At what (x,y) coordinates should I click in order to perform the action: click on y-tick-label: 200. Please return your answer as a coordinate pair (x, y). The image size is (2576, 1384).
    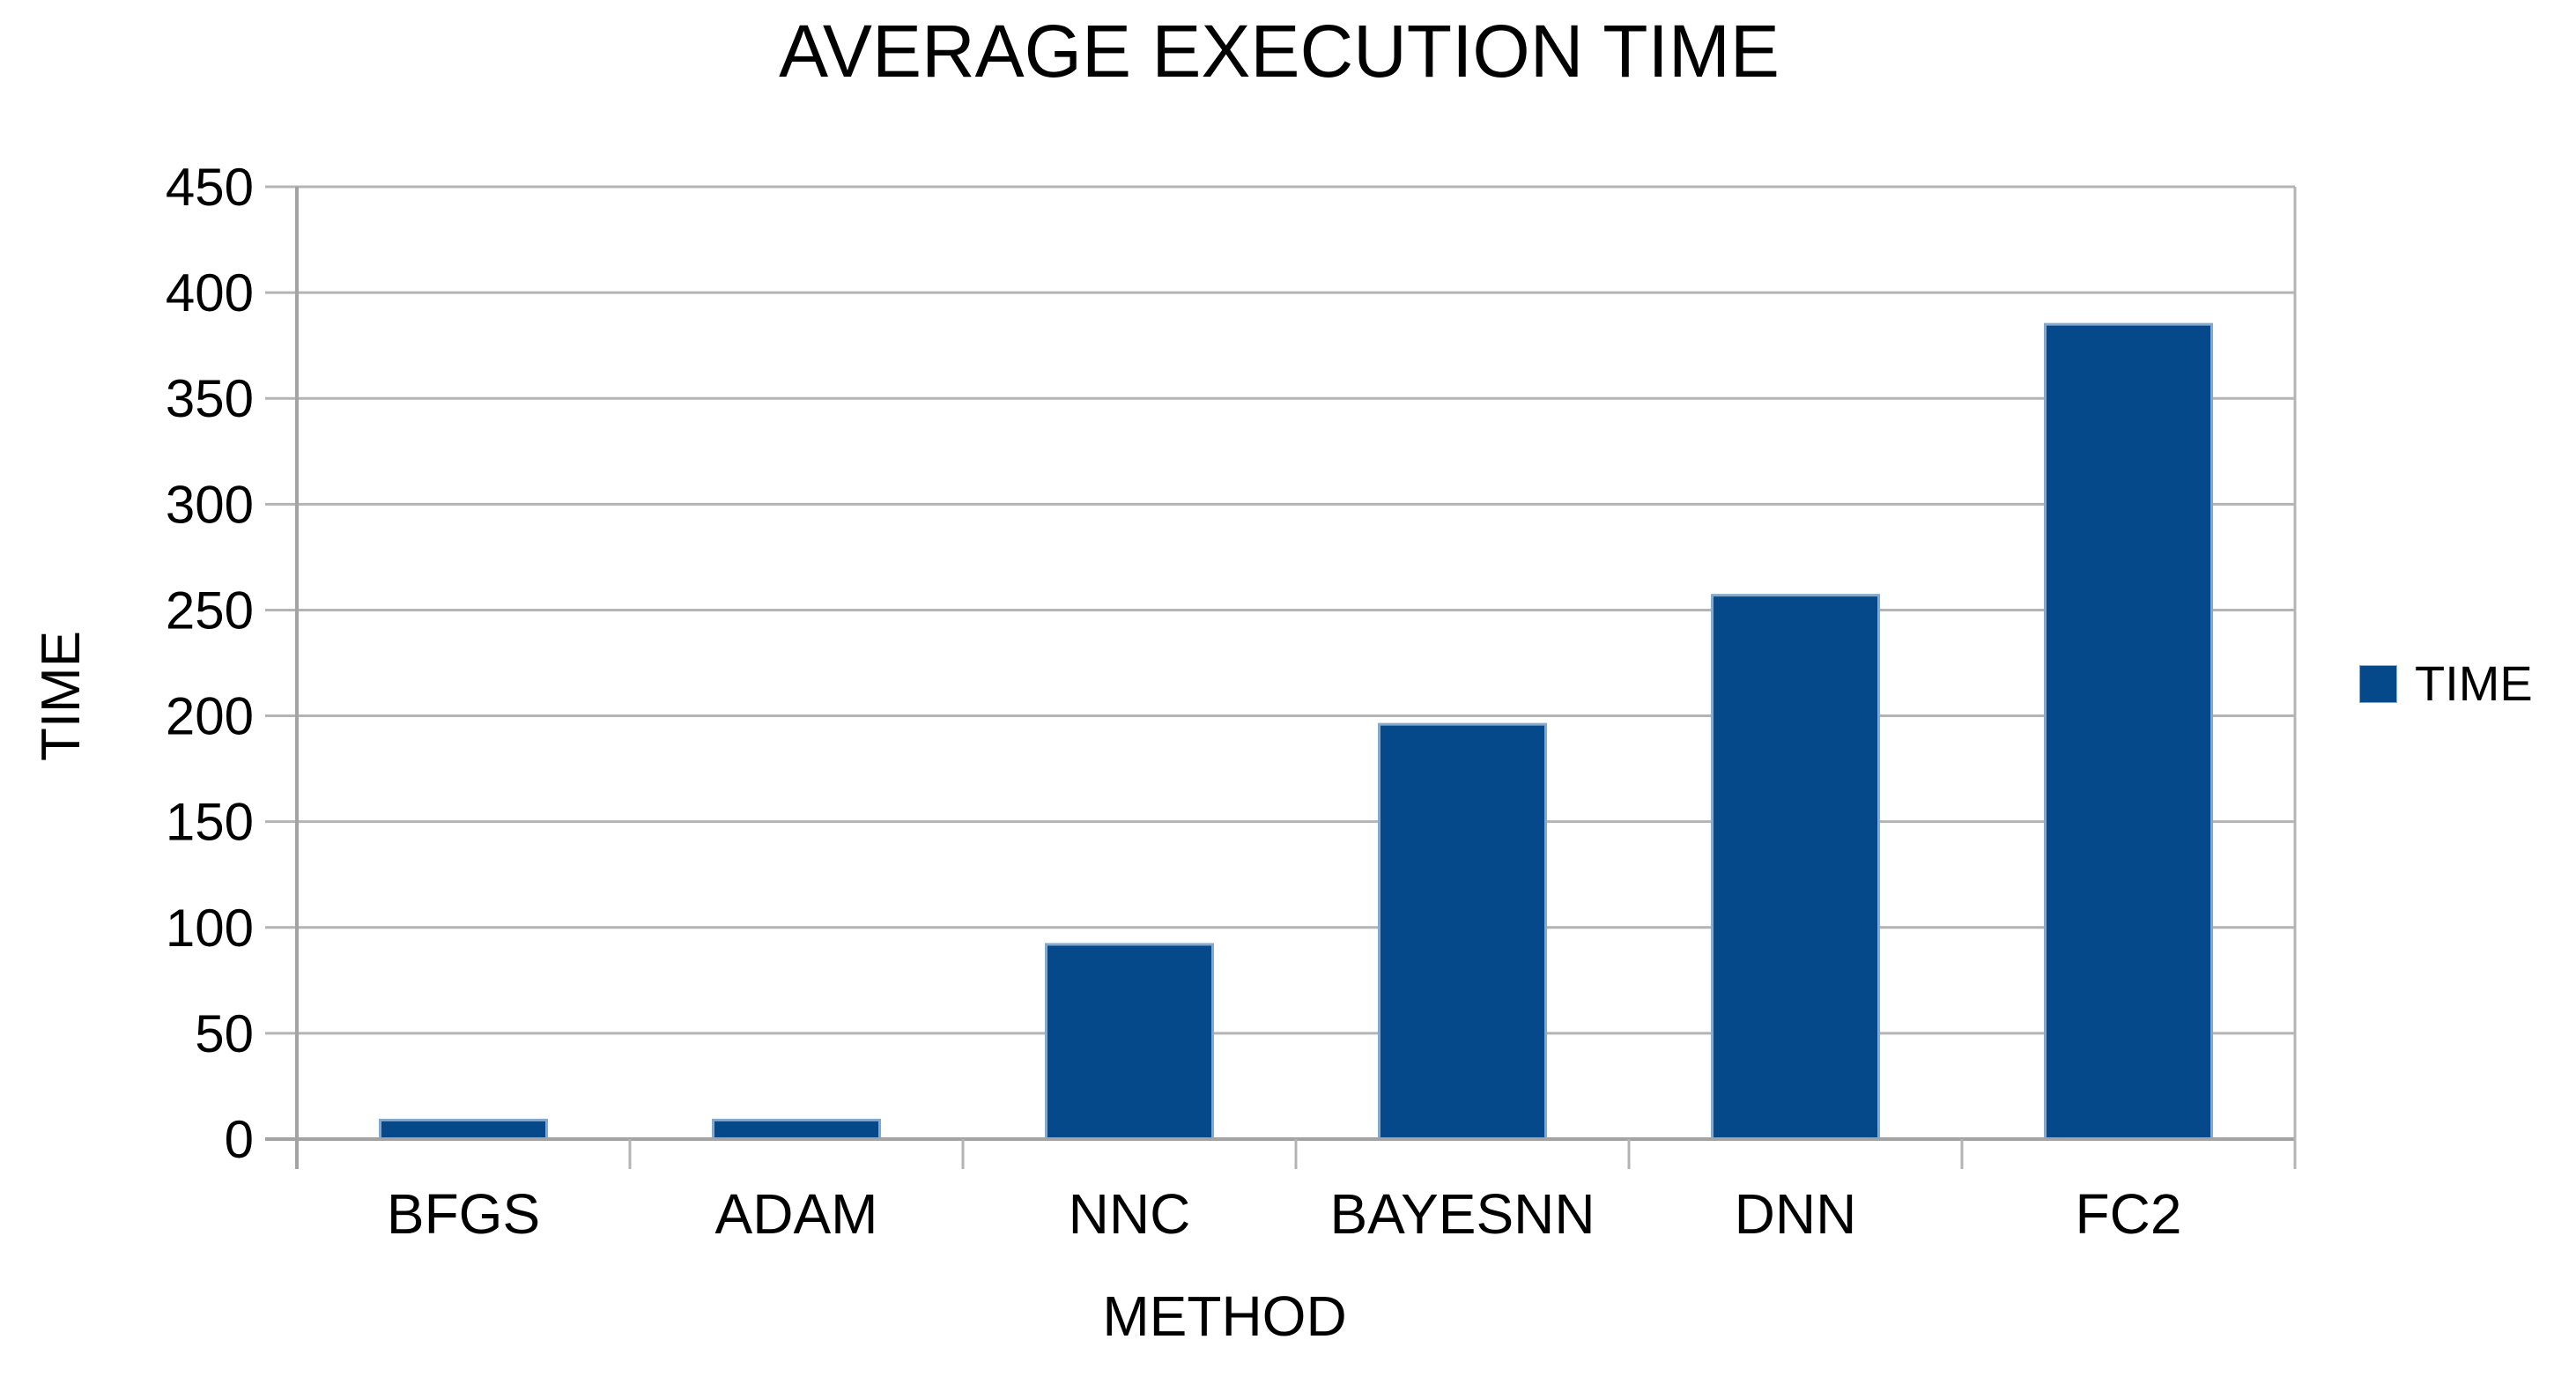
    Looking at the image, I should click on (210, 716).